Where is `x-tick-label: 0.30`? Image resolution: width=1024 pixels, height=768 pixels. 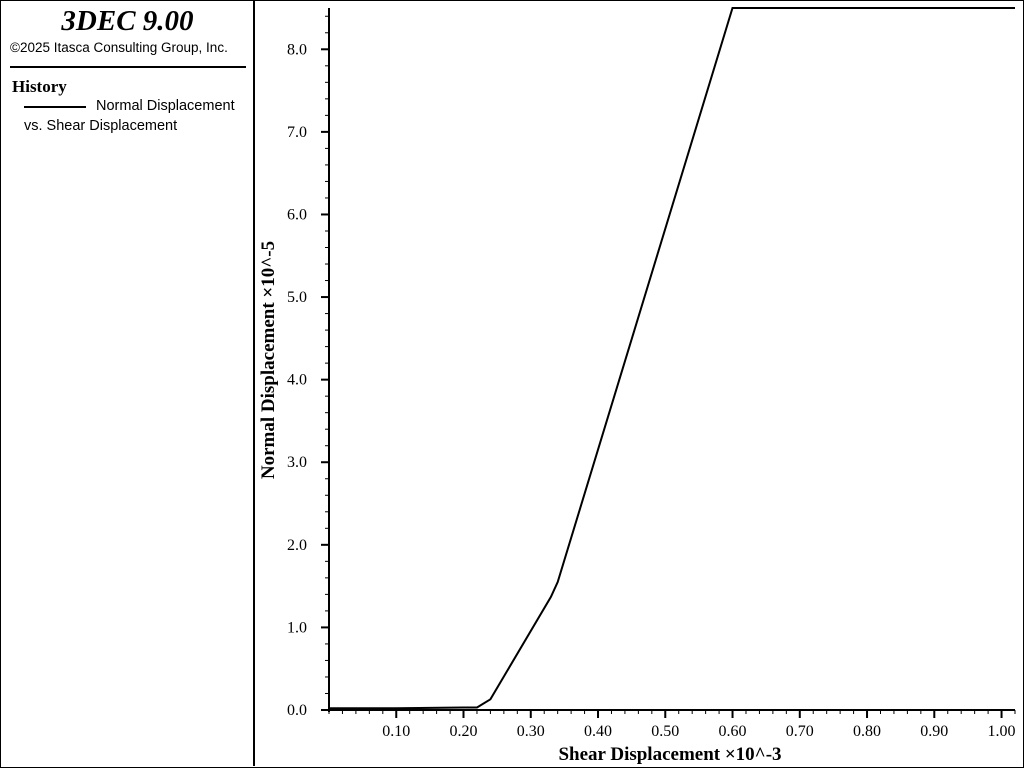
x-tick-label: 0.30 is located at coordinates (531, 731).